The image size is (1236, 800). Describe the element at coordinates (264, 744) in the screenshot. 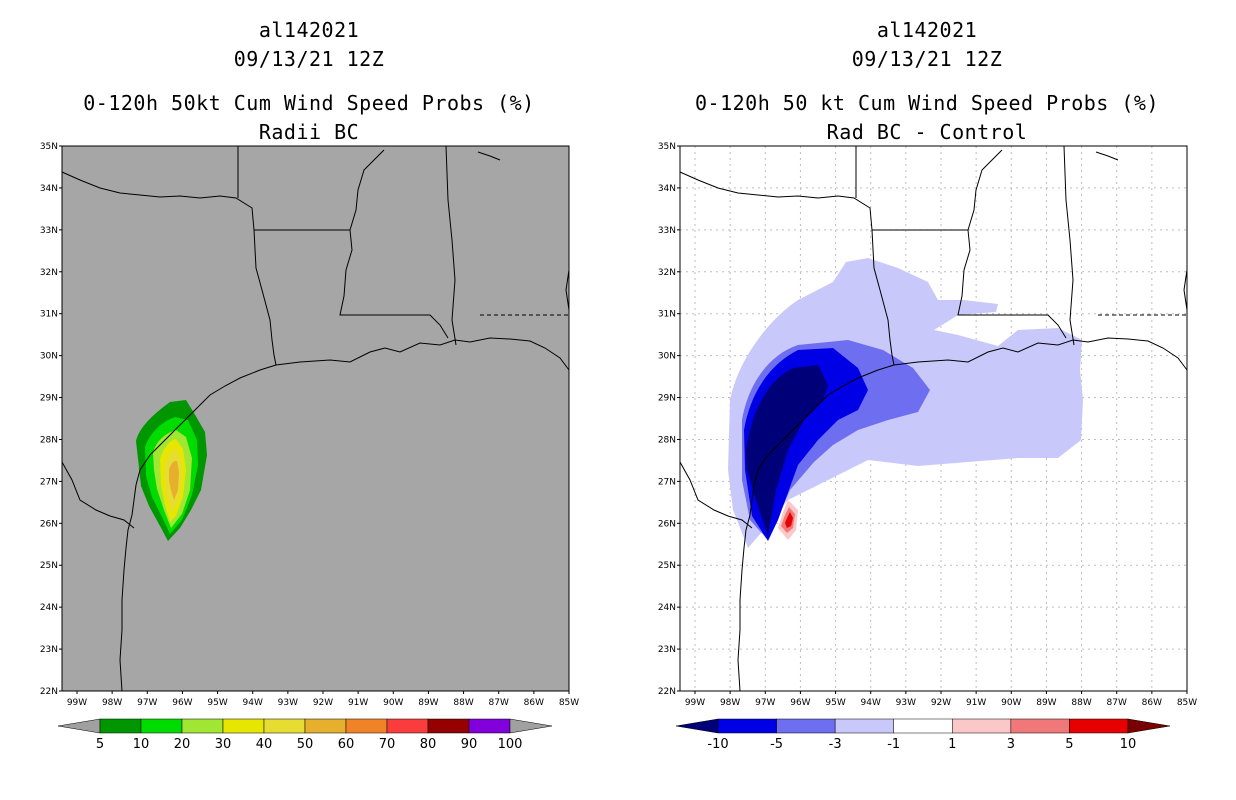

I see `colorbar-label: 40` at that location.